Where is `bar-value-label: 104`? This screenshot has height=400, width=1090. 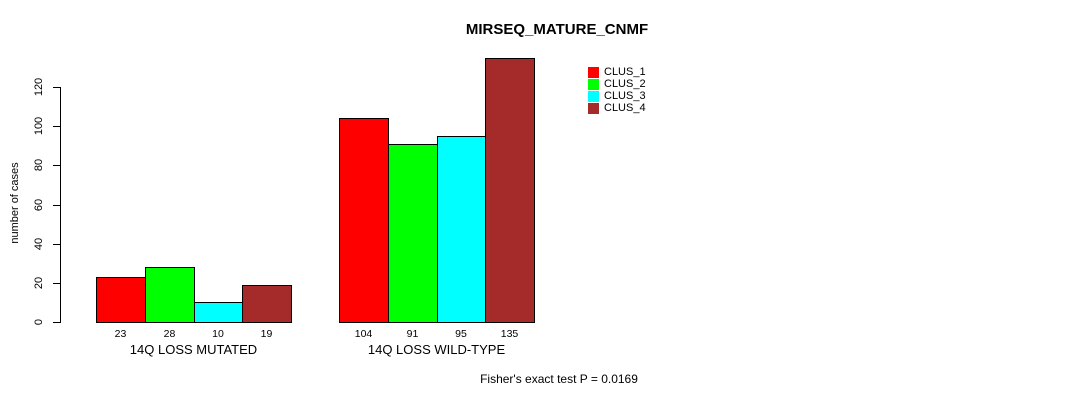
bar-value-label: 104 is located at coordinates (363, 334).